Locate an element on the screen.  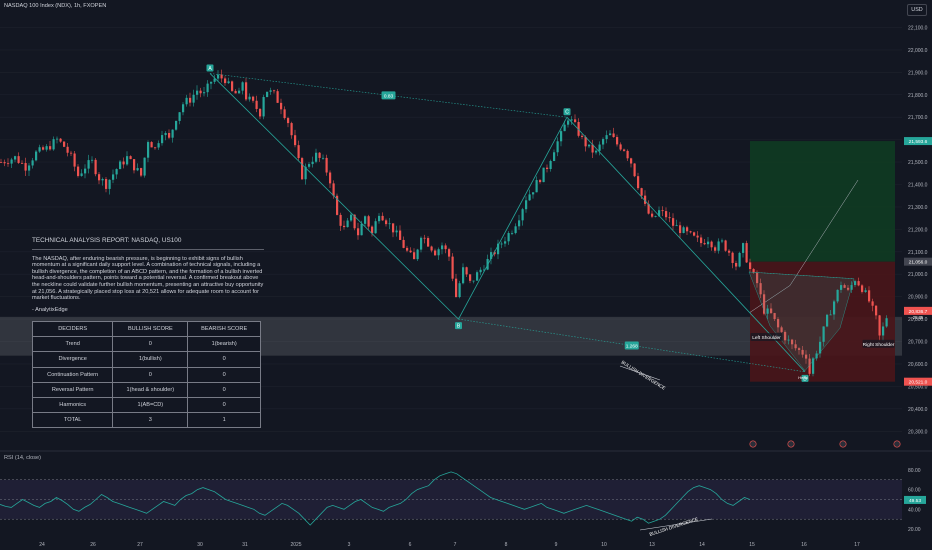
time-axis-label: 2025 is located at coordinates (295, 545).